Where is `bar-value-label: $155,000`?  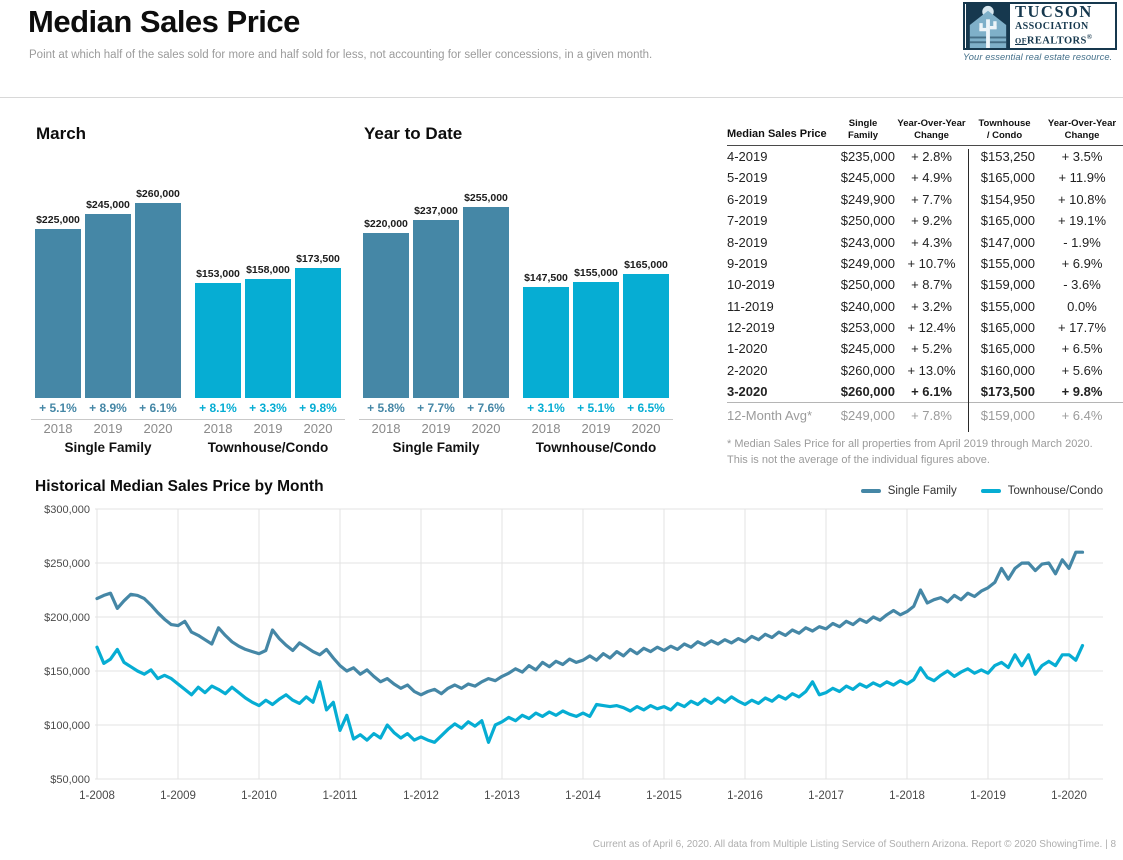
bar-value-label: $155,000 is located at coordinates (596, 273).